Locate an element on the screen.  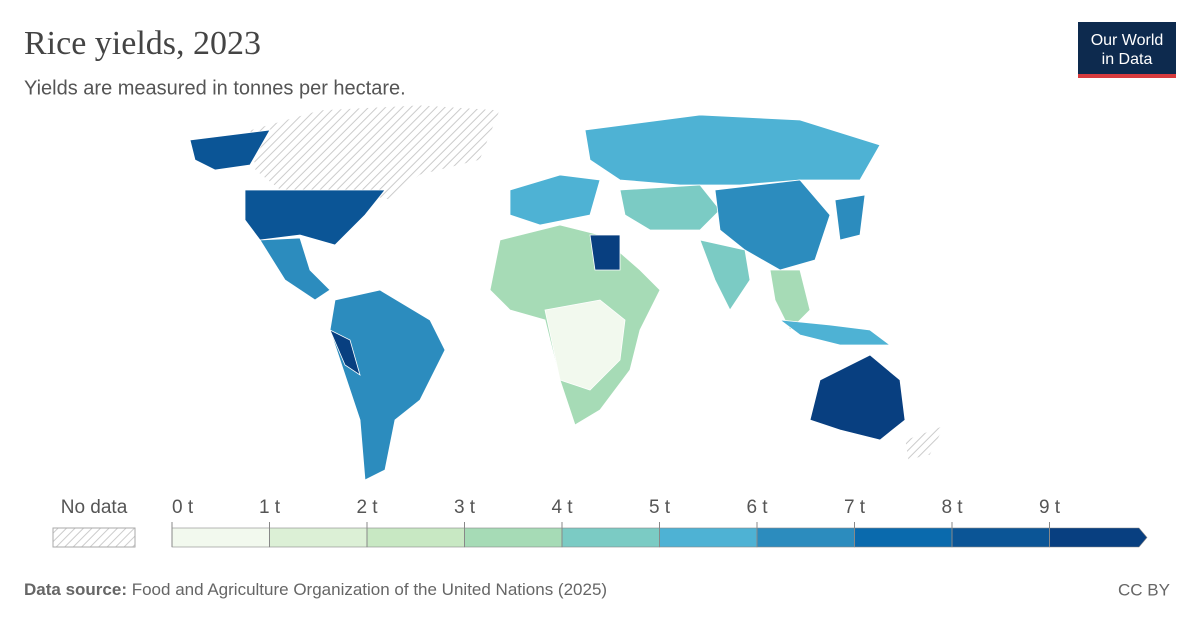
title: Rice yields, 2023 is located at coordinates (142, 43).